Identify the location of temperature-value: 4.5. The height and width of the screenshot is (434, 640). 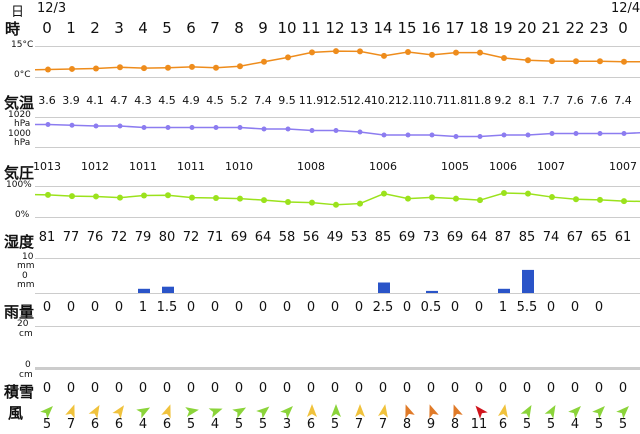
(215, 100).